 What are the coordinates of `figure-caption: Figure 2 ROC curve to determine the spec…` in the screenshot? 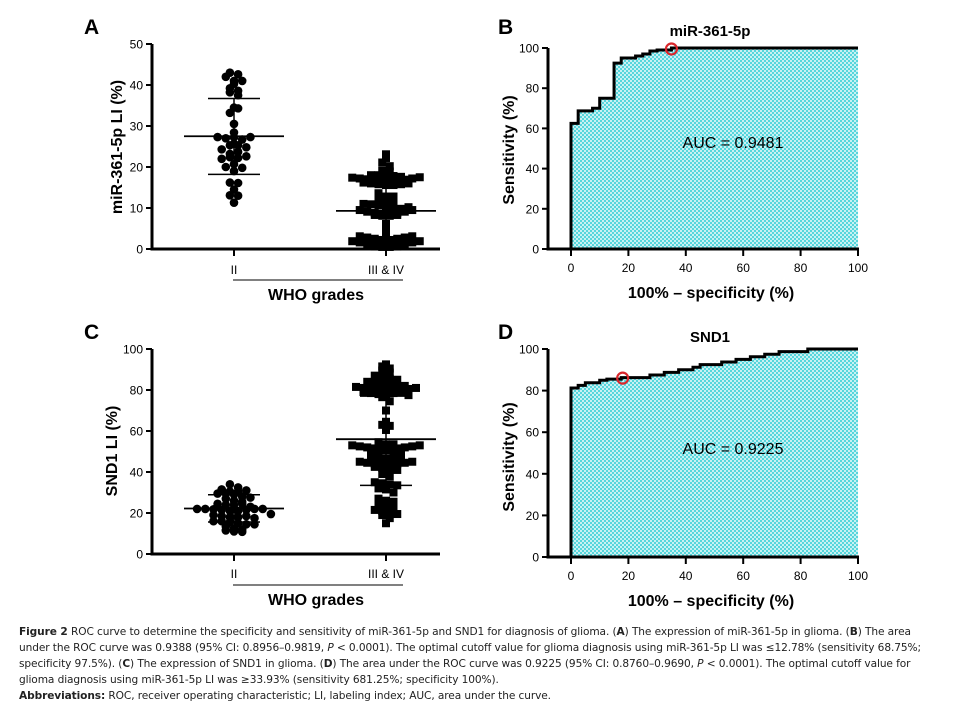 It's located at (481, 664).